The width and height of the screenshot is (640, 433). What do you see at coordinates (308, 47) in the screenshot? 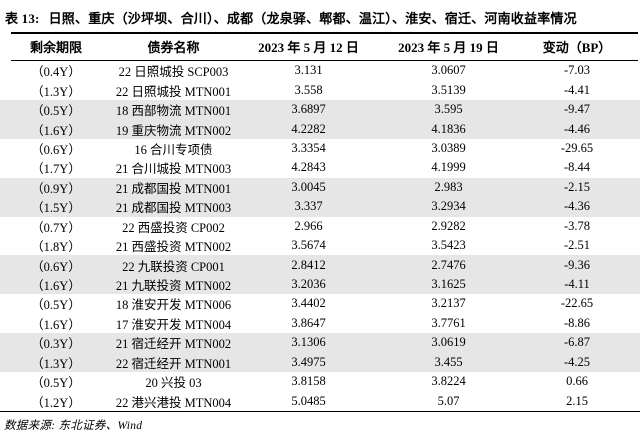
I see `column-header-date-0512: 2023 年 5 月 12 日` at bounding box center [308, 47].